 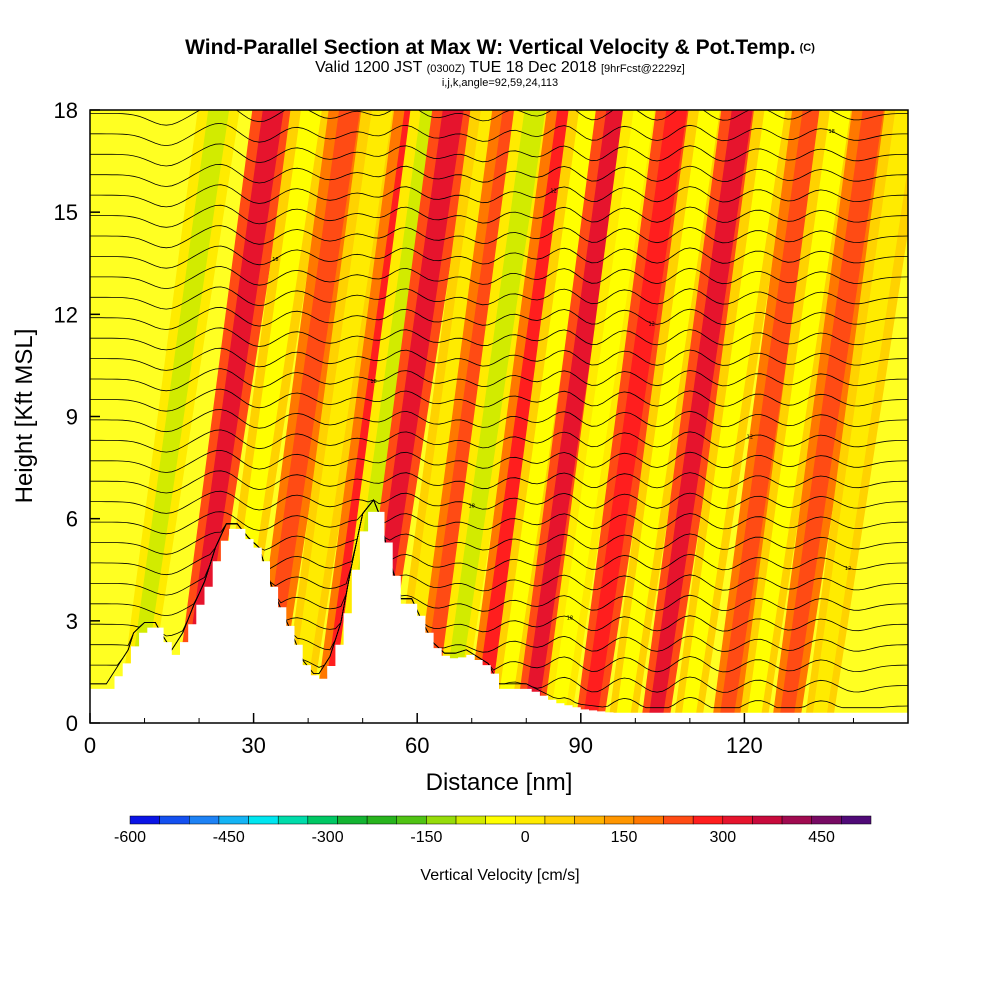 What do you see at coordinates (229, 837) in the screenshot?
I see `colorbar-tick-label: -450` at bounding box center [229, 837].